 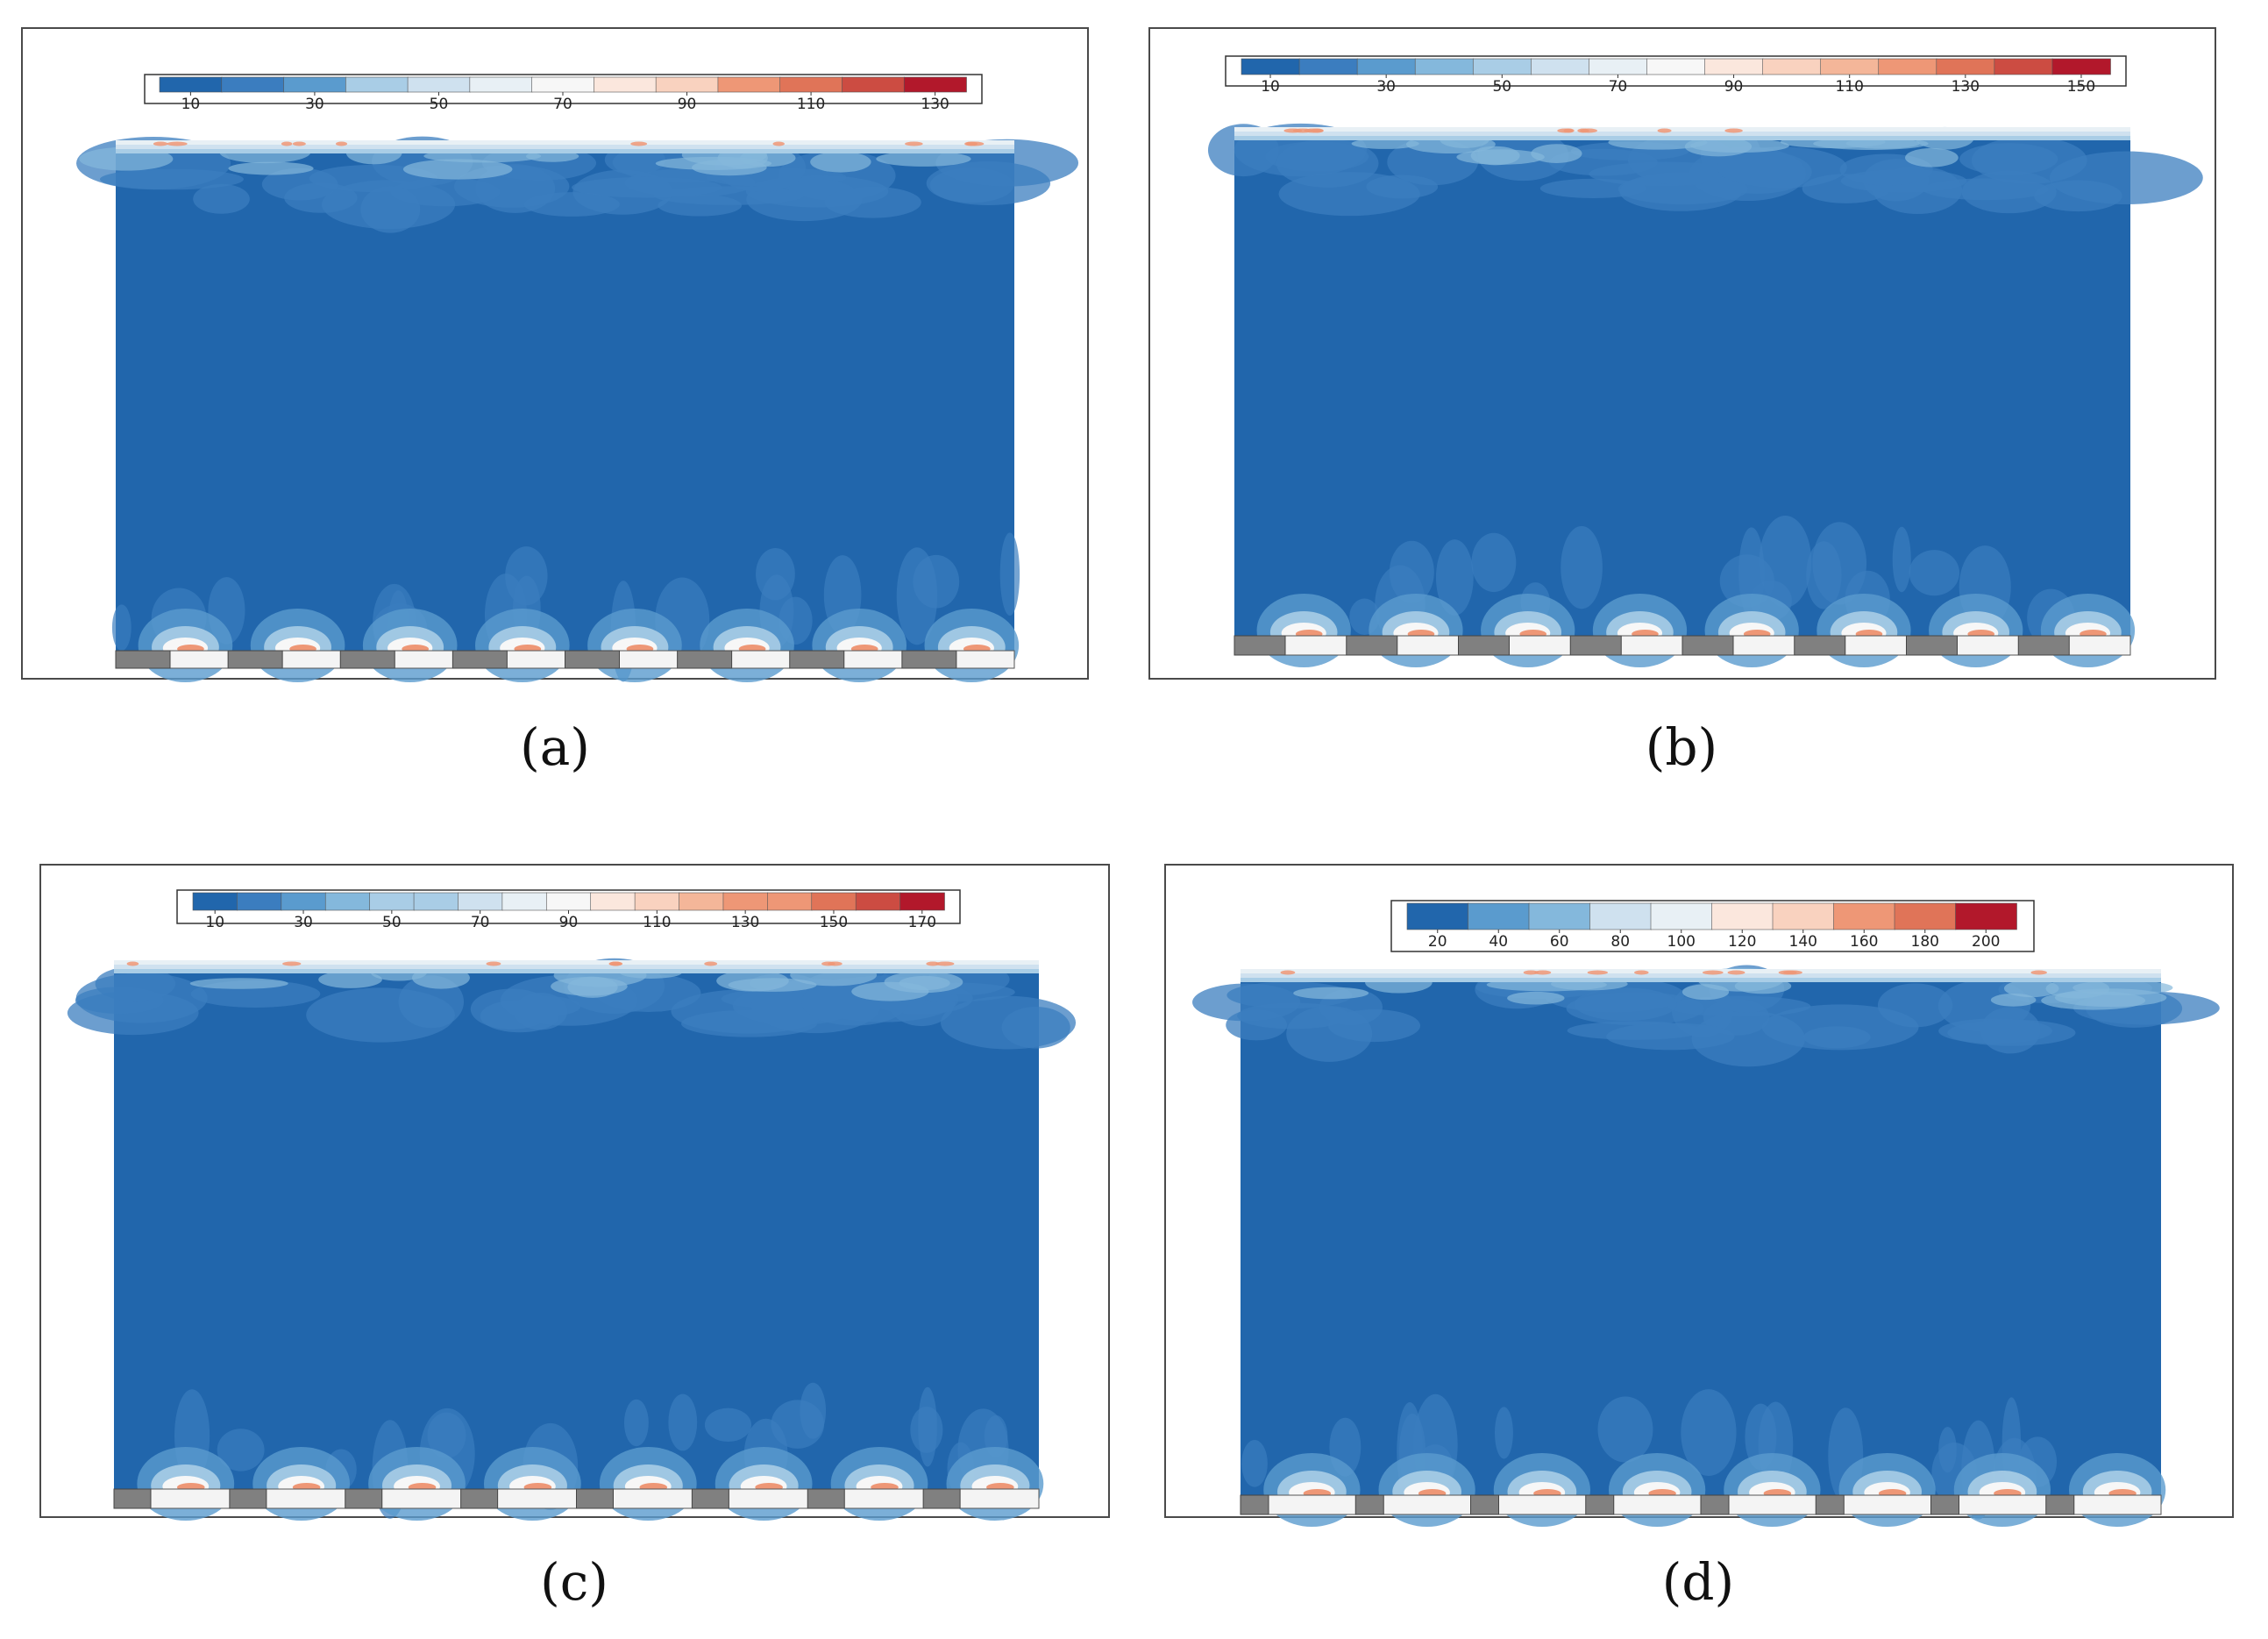 What do you see at coordinates (1501, 87) in the screenshot?
I see `colorbar-tick-label: 50` at bounding box center [1501, 87].